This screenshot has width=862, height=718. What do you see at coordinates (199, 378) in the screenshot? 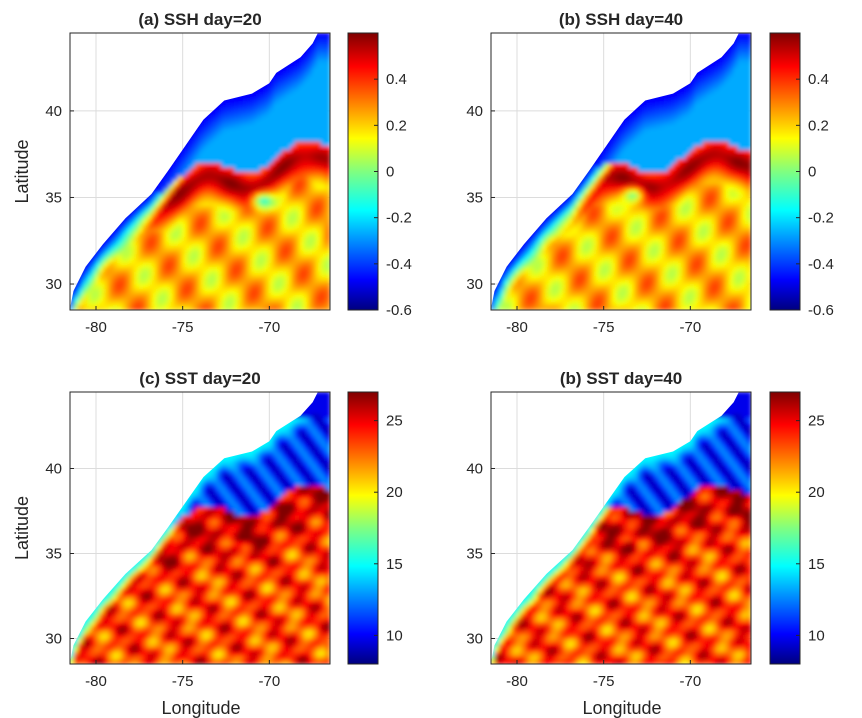
I see `panel-title: (c) SST day=20` at bounding box center [199, 378].